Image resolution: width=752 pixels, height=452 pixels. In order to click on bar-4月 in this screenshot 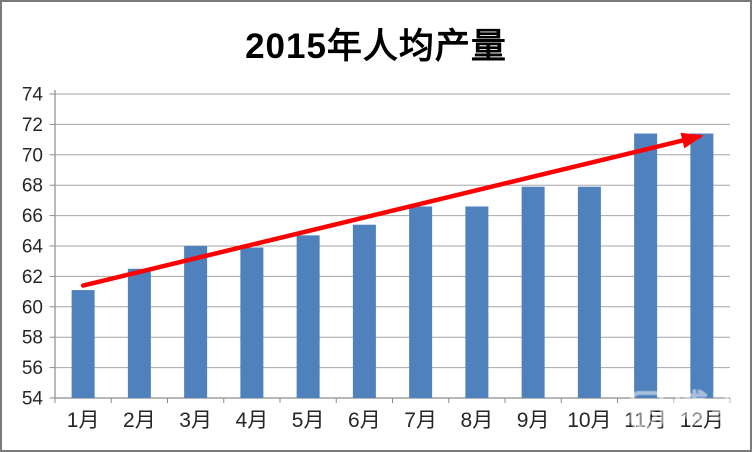, I will do `click(252, 322)`.